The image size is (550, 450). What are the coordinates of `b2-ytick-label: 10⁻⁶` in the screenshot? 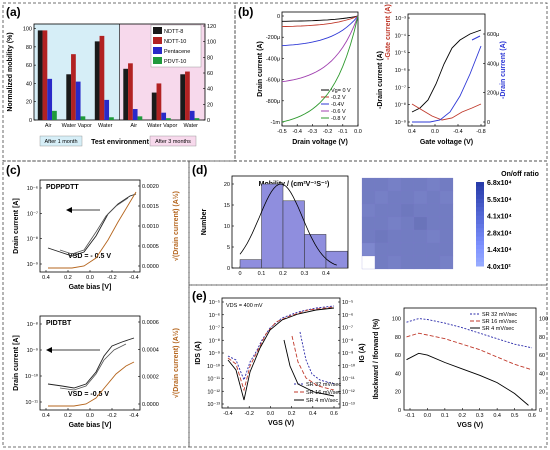 It's located at (400, 70).